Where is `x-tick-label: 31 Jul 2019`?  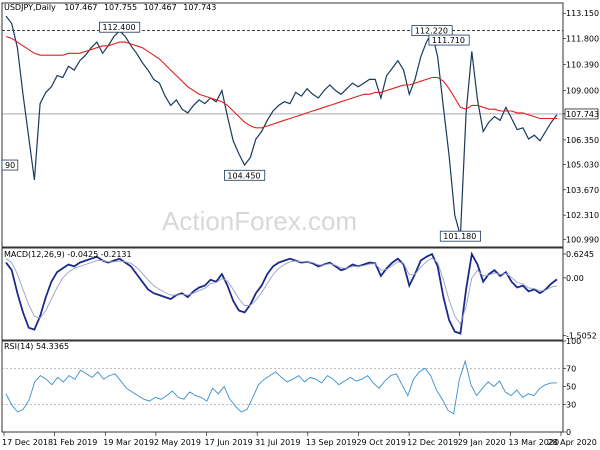
x-tick-label: 31 Jul 2019 is located at coordinates (277, 442).